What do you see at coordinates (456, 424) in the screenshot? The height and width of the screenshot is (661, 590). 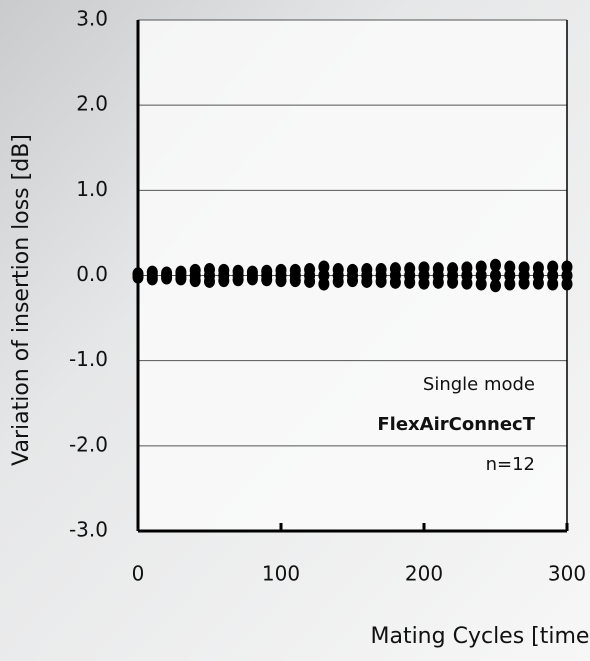 I see `annotation: FlexAirConnecT` at bounding box center [456, 424].